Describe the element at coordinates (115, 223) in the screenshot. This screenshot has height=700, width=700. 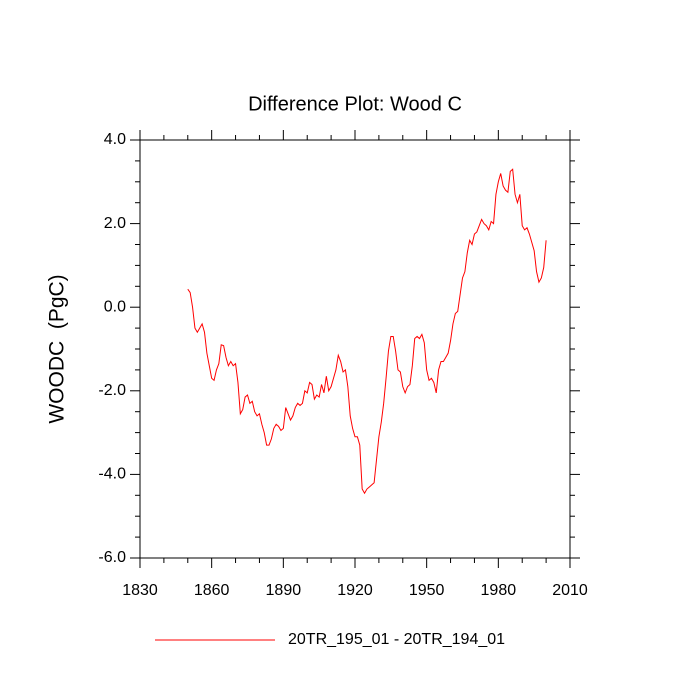
I see `y-tick-label: 2.0` at that location.